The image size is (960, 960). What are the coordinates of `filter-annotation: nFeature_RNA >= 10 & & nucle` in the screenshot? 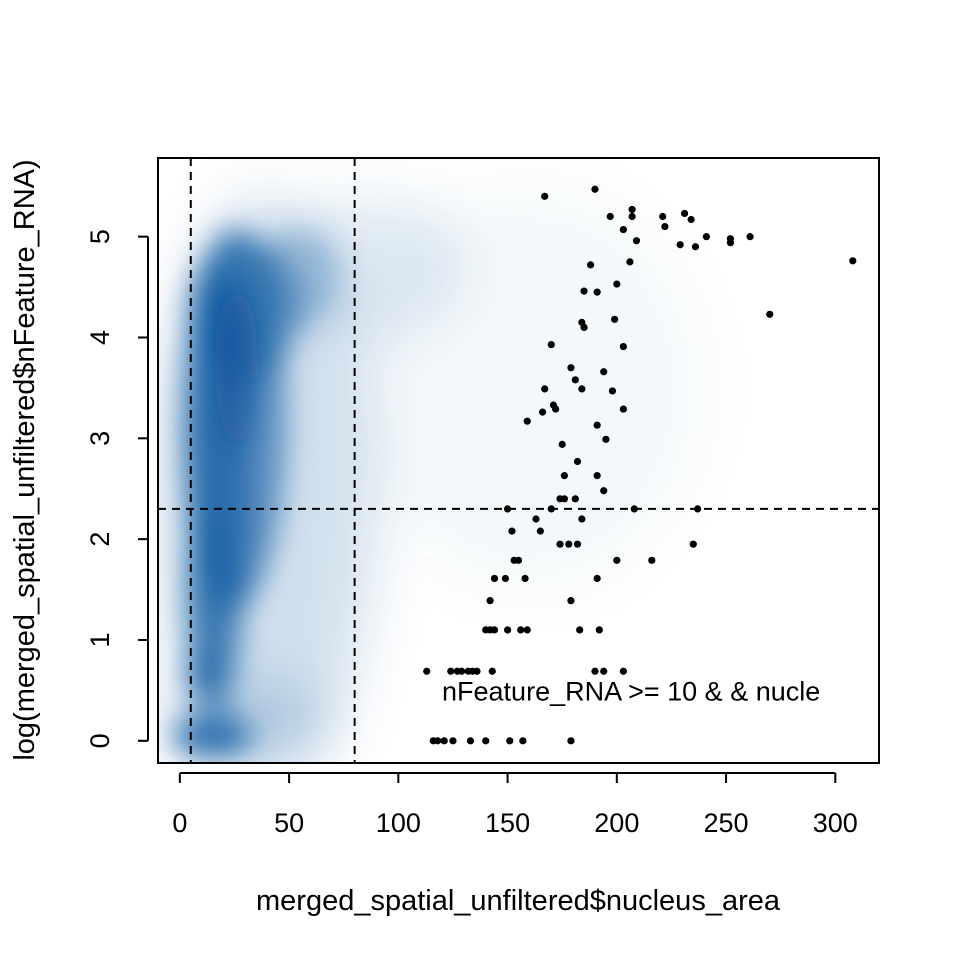 It's located at (631, 691).